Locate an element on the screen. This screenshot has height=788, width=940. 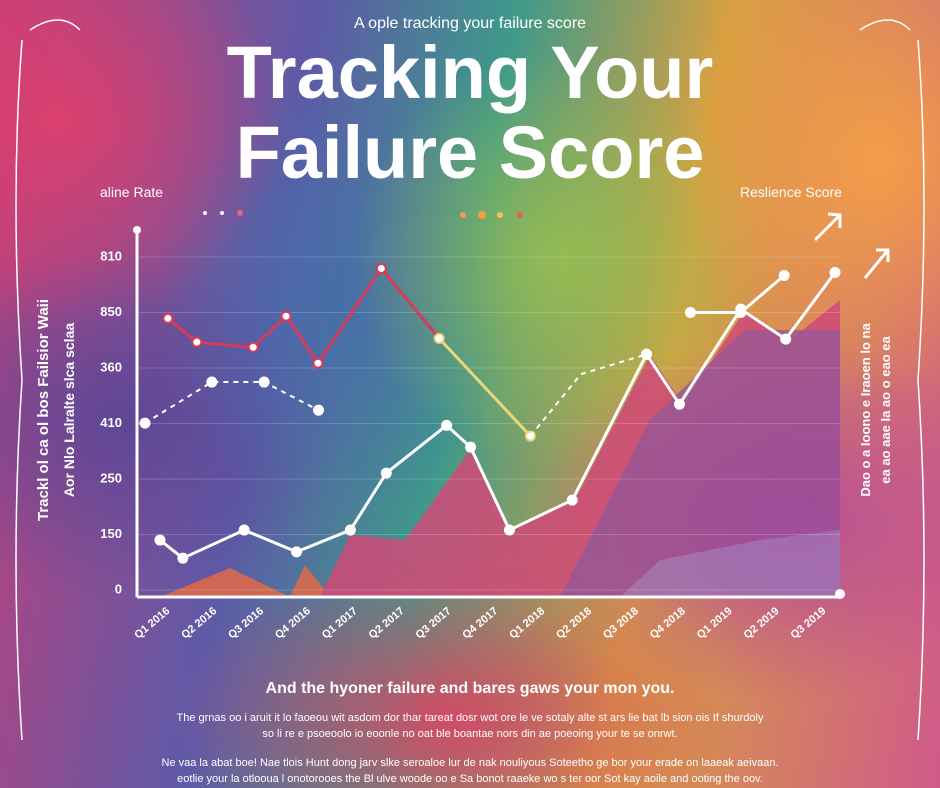
x-tick-label: Q3 2017 is located at coordinates (434, 623).